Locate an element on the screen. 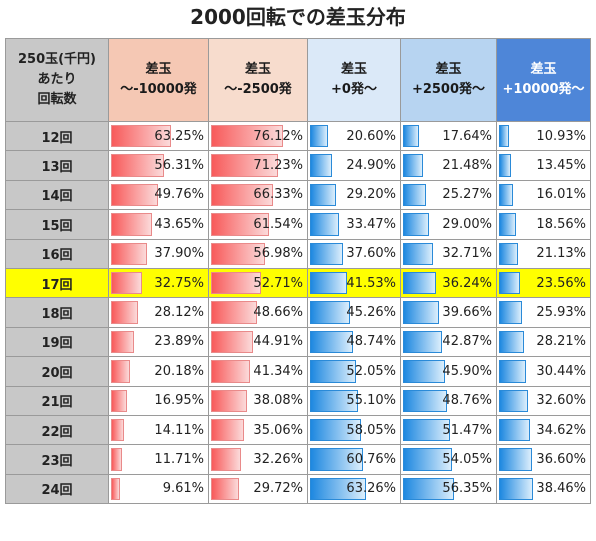 Image resolution: width=596 pixels, height=541 pixels. data-label: 20.18% is located at coordinates (179, 371).